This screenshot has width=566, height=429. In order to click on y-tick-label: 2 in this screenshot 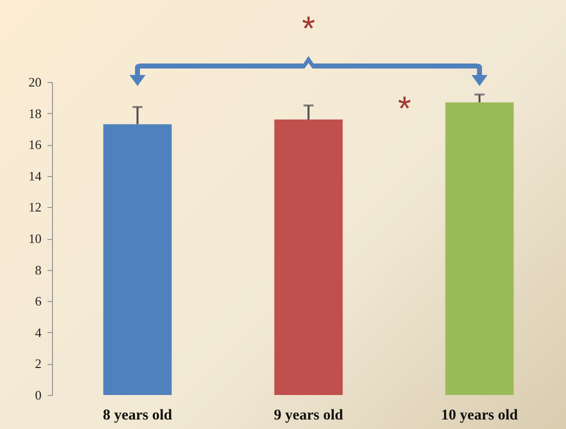, I will do `click(38, 364)`.